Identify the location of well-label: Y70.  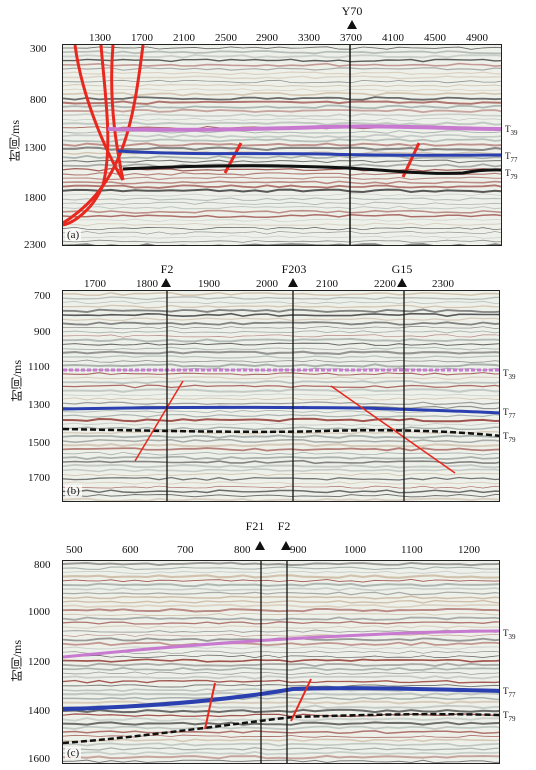
(352, 11).